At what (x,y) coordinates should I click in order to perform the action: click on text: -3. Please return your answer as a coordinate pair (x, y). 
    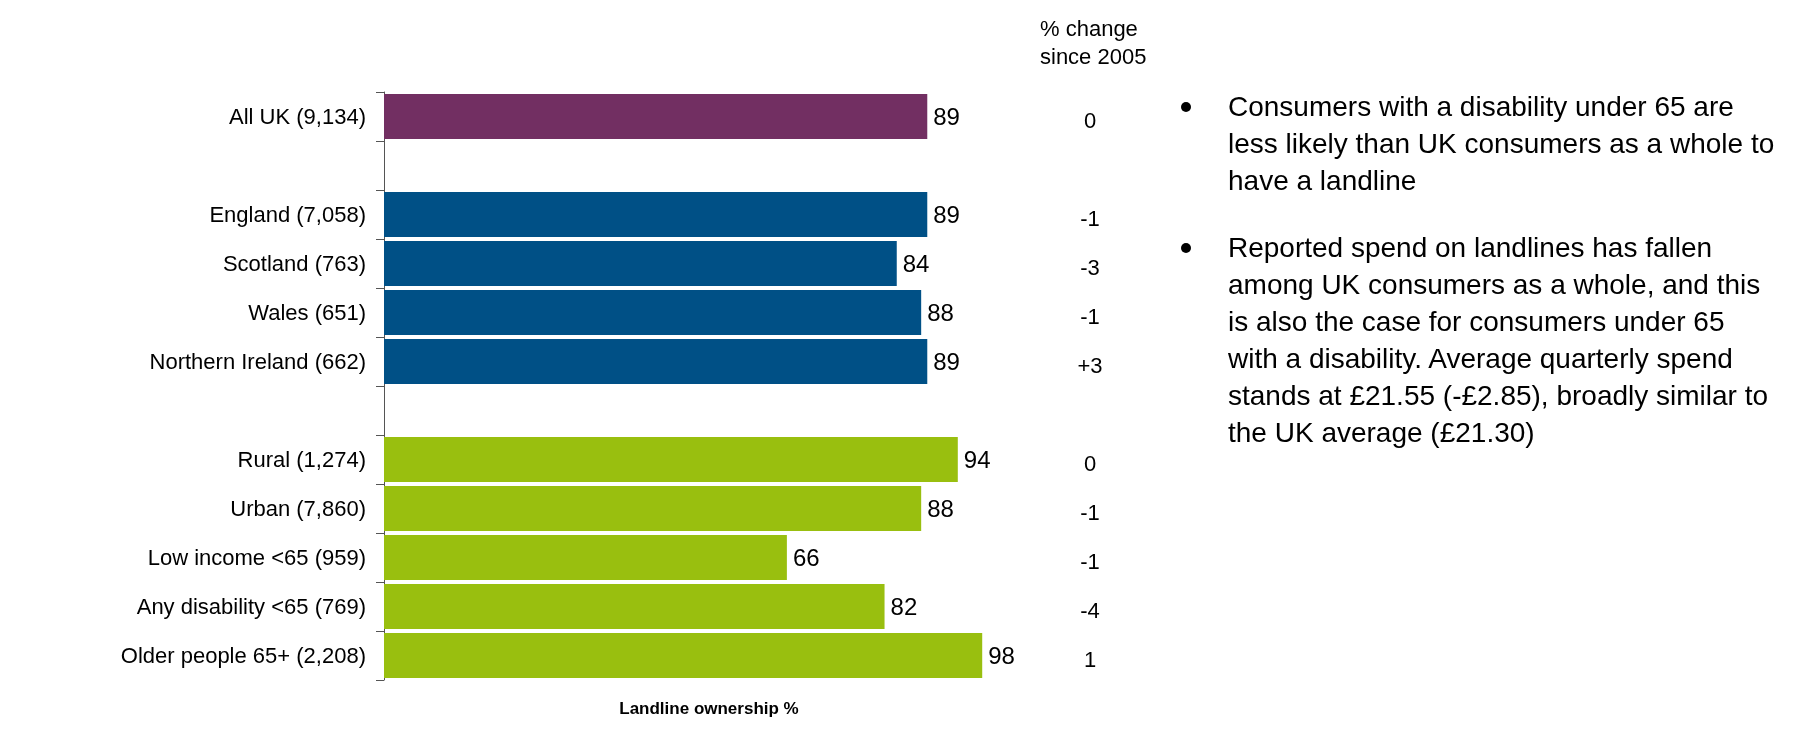
    Looking at the image, I should click on (1090, 267).